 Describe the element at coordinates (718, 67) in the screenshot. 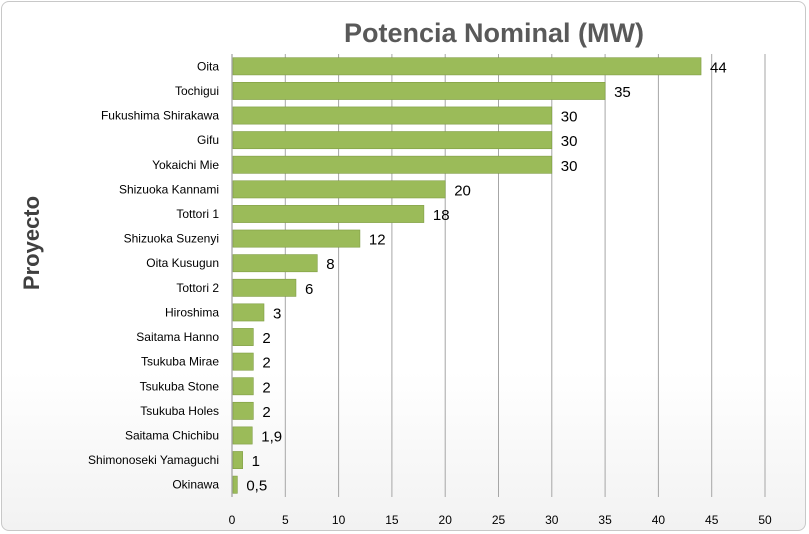

I see `data-label: 44` at that location.